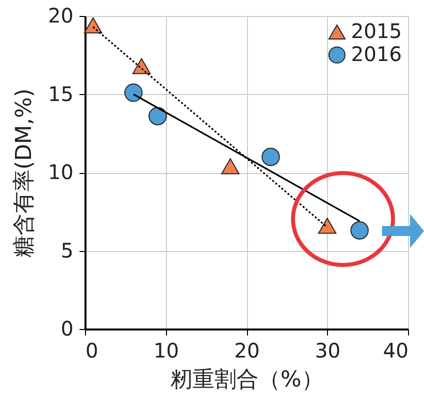 The width and height of the screenshot is (424, 416). Describe the element at coordinates (166, 350) in the screenshot. I see `x-tick-label: 10` at that location.